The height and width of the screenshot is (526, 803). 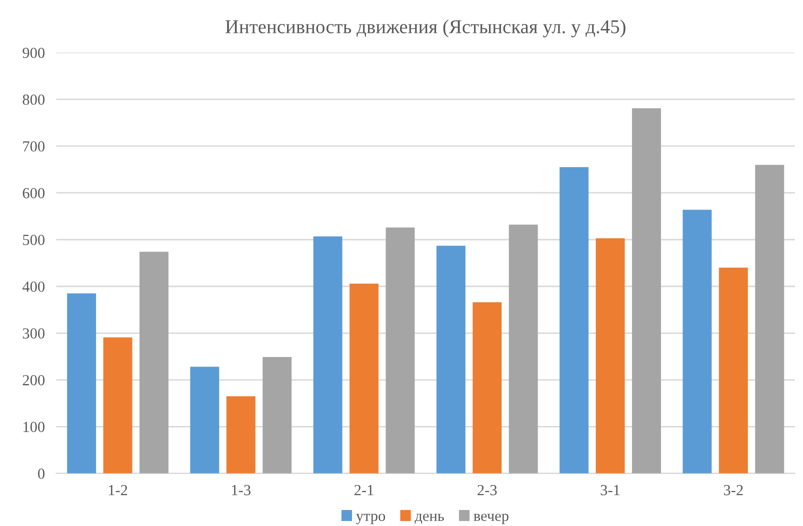 What do you see at coordinates (33, 380) in the screenshot?
I see `y-tick-label: 200` at bounding box center [33, 380].